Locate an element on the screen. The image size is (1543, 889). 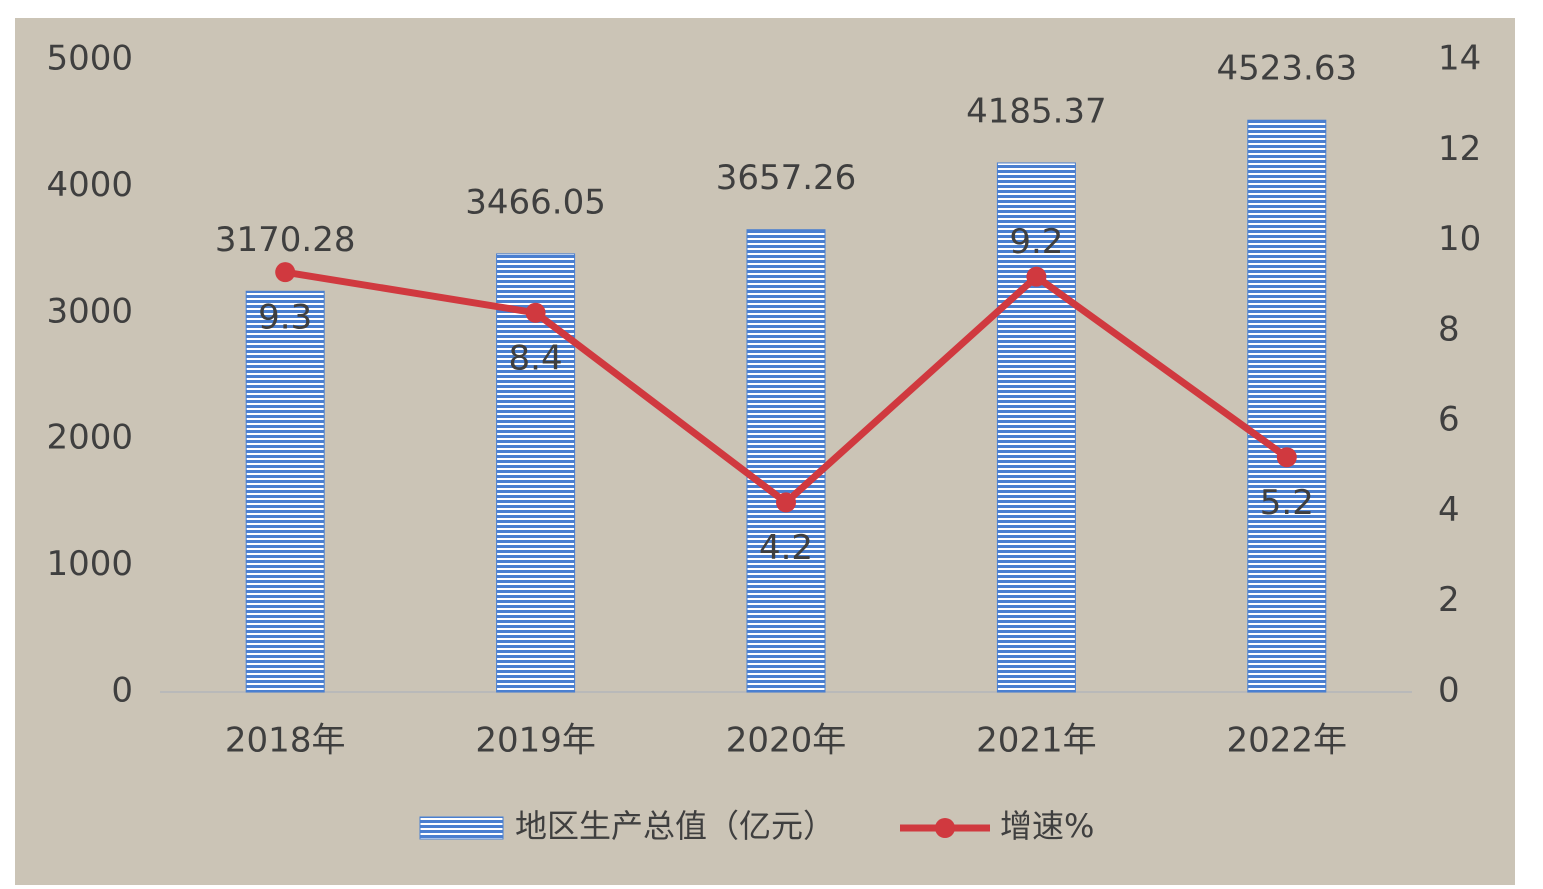
y2-tick-label: 0 is located at coordinates (1449, 691).